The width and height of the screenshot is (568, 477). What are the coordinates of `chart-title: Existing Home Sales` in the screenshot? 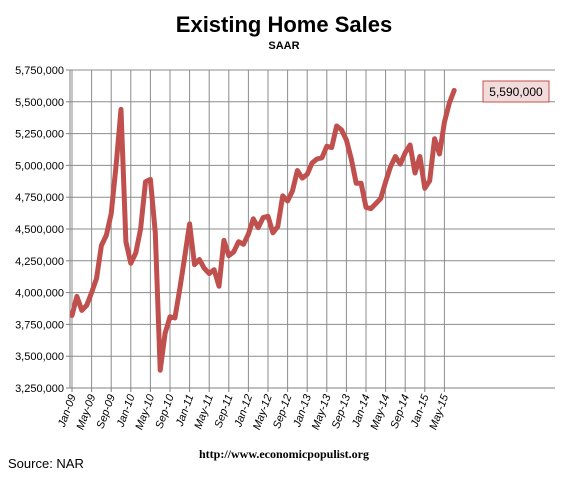 It's located at (284, 24).